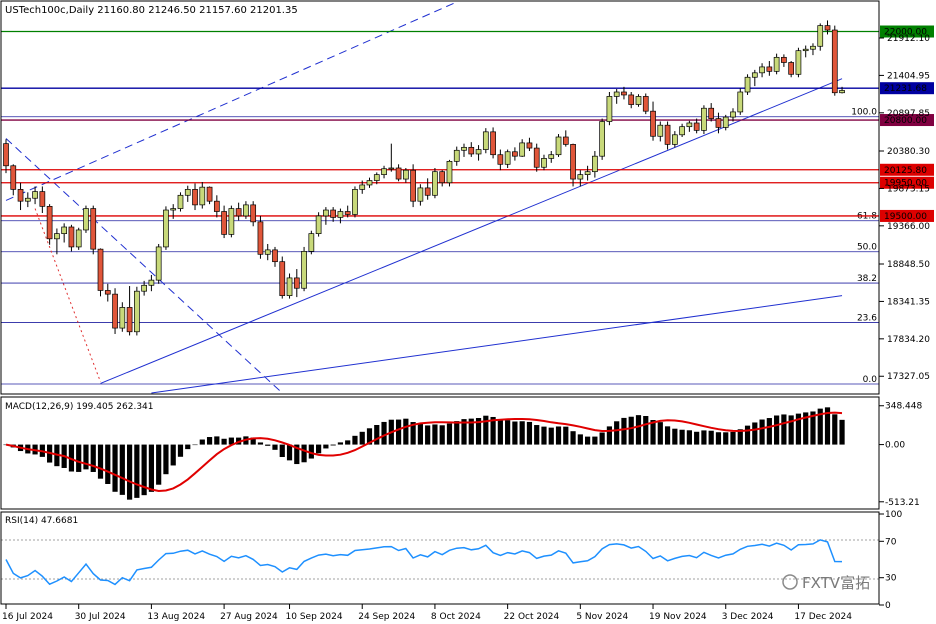  Describe the element at coordinates (41, 521) in the screenshot. I see `rsi-title: RSI(14) 47.6681` at that location.